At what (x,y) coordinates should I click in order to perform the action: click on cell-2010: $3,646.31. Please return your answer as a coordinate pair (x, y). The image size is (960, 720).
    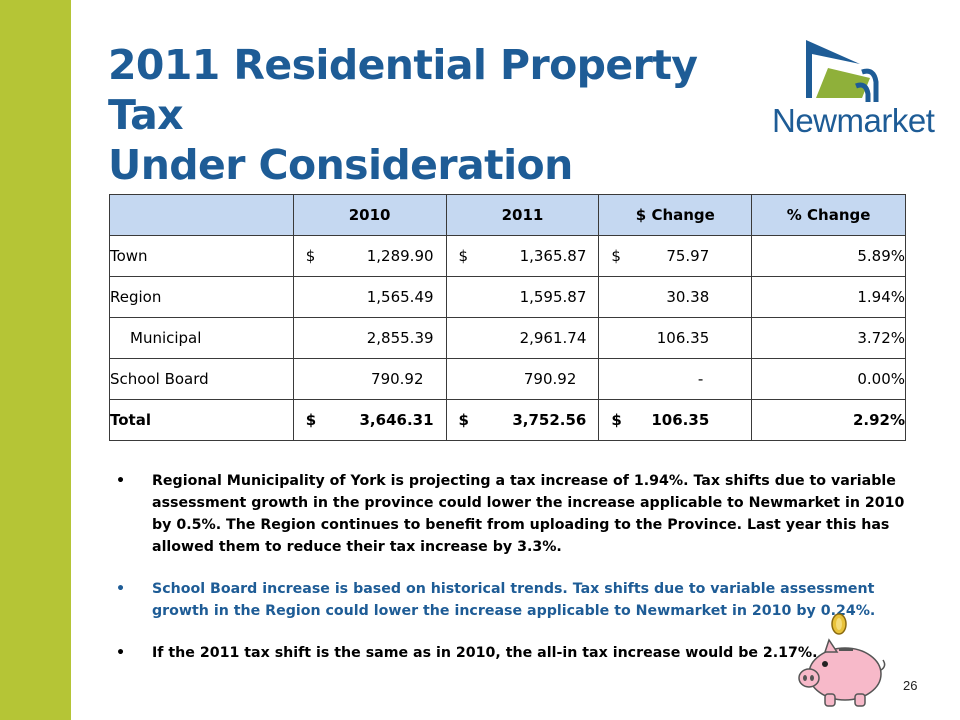
    Looking at the image, I should click on (369, 420).